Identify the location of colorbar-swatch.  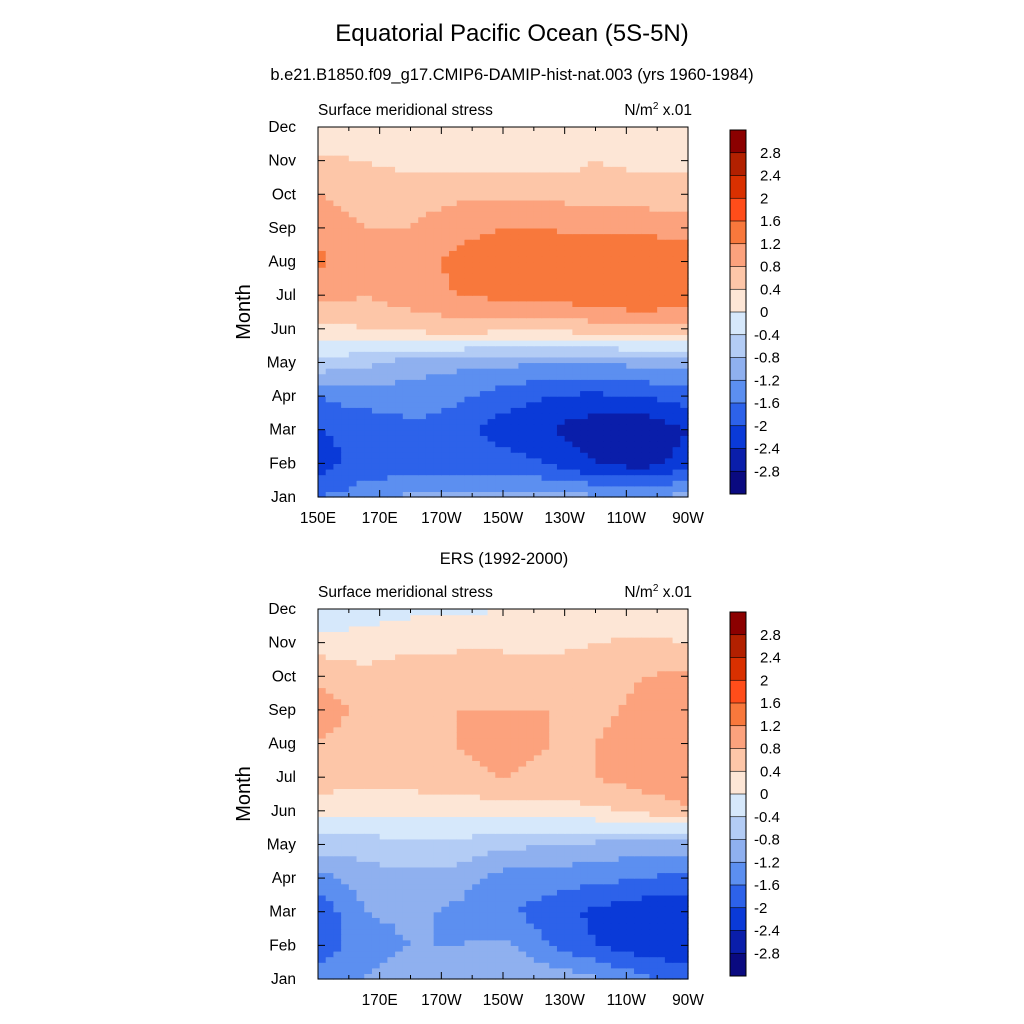
(738, 392).